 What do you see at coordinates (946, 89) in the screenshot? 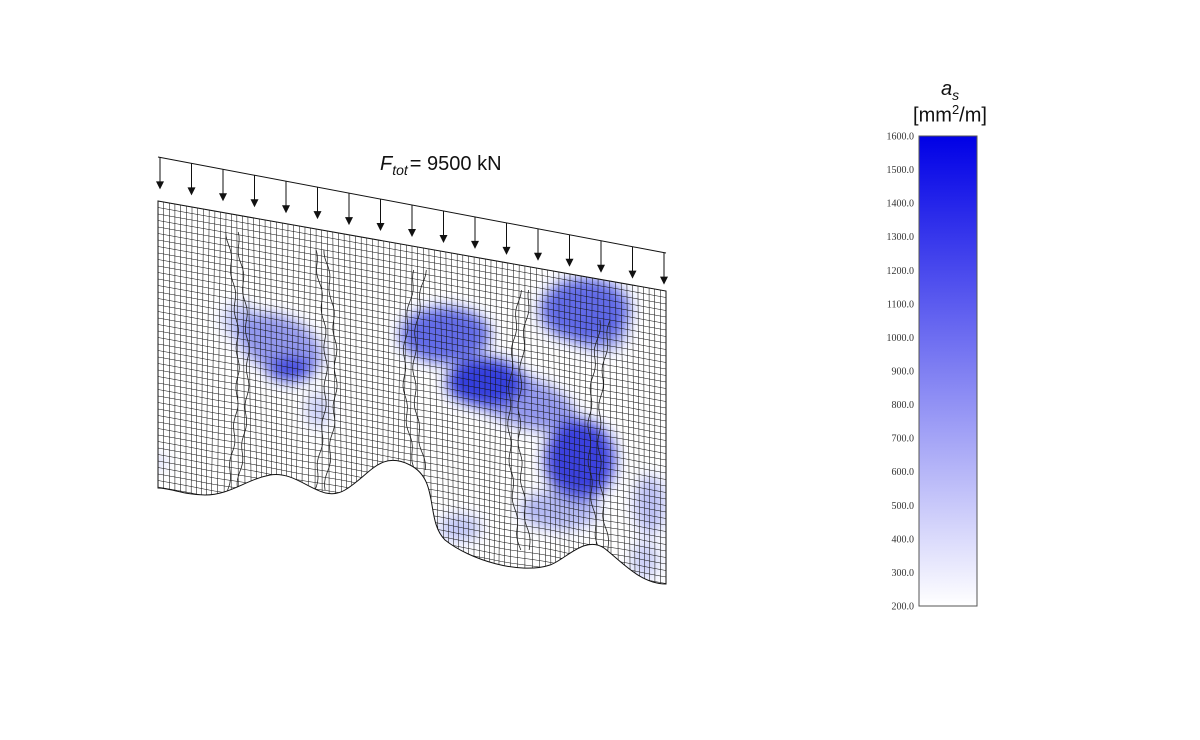
I see `legend-symbol-text: a` at bounding box center [946, 89].